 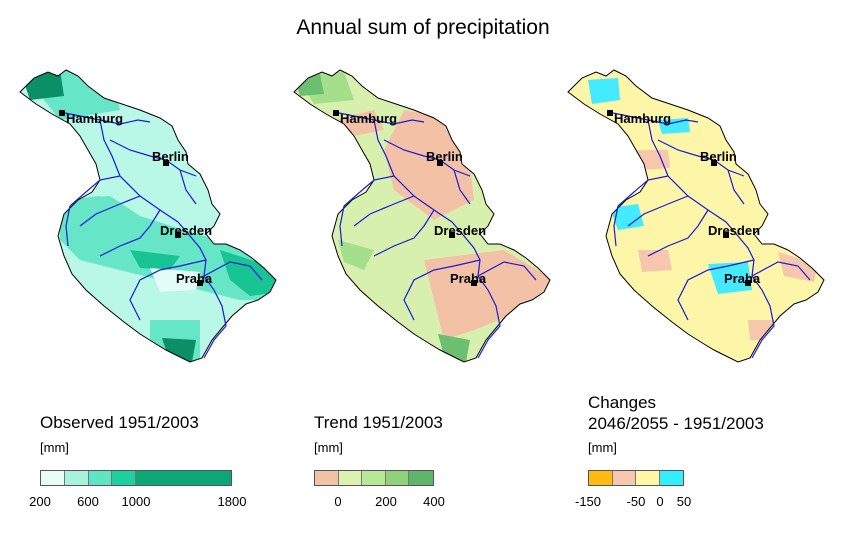 What do you see at coordinates (54, 447) in the screenshot?
I see `unit-observed: [mm]` at bounding box center [54, 447].